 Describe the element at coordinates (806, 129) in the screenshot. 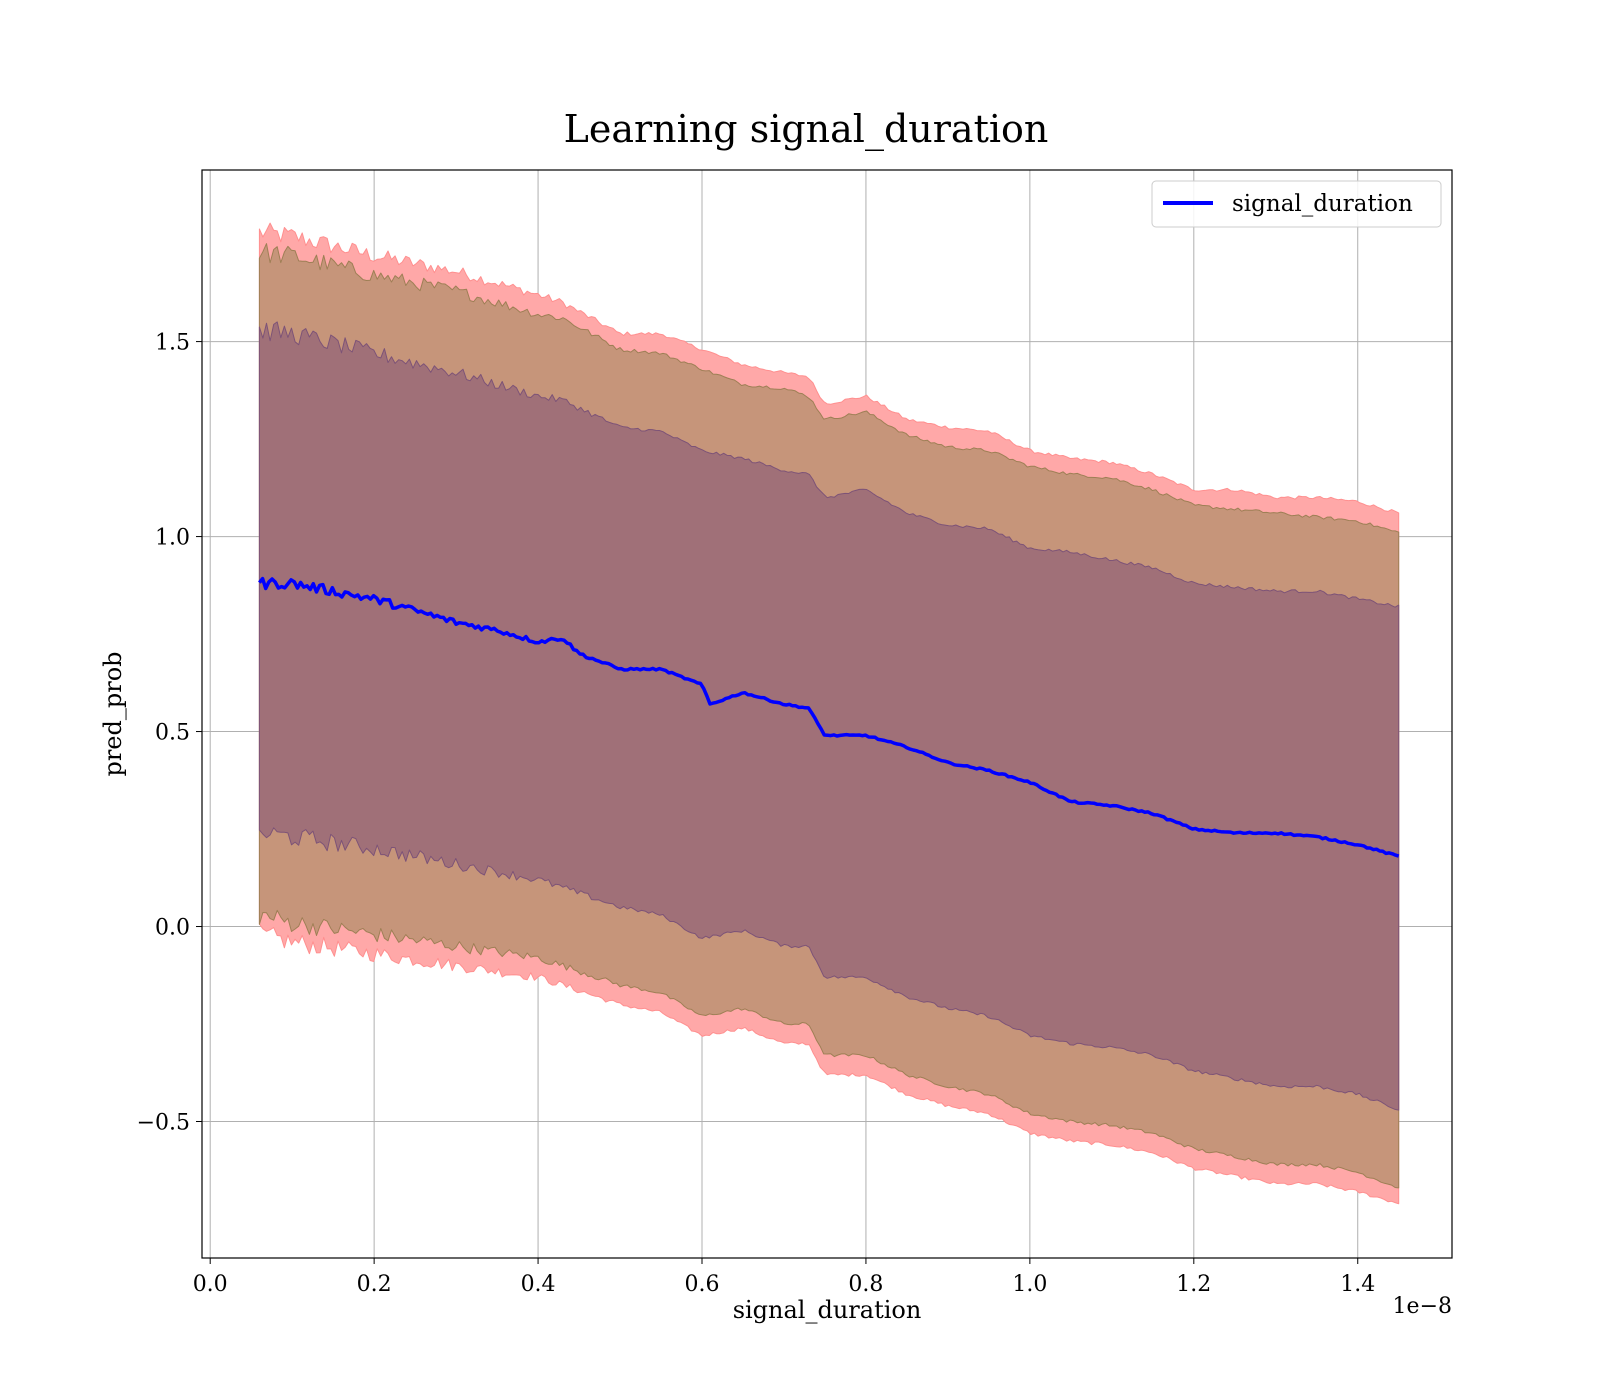

I see `chart-title: Learning signal_duration` at that location.